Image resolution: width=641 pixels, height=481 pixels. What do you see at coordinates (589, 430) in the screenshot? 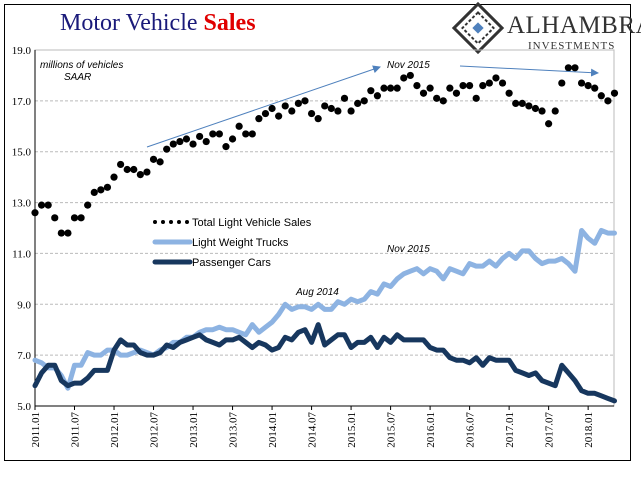
I see `x-tick-label: 2018.01` at bounding box center [589, 430].